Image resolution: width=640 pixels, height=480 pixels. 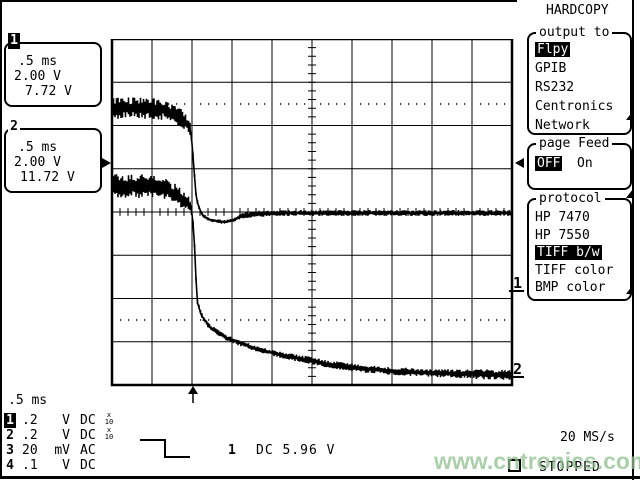 I want to click on ch2-measurement: 11.72 V, so click(x=47, y=177).